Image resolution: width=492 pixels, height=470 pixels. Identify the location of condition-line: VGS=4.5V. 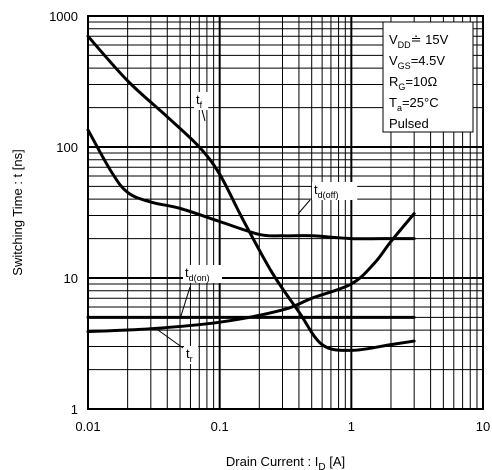
(417, 62).